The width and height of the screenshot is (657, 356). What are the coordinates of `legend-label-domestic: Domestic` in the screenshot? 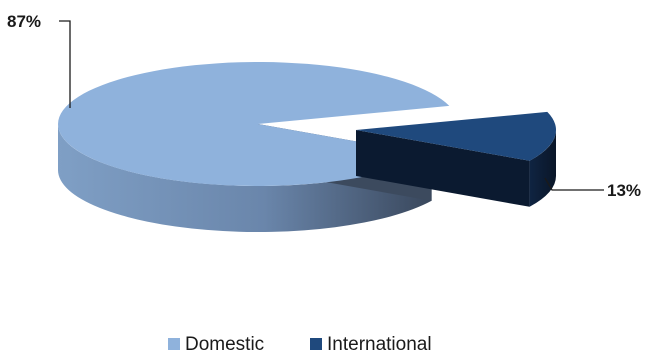 It's located at (224, 344).